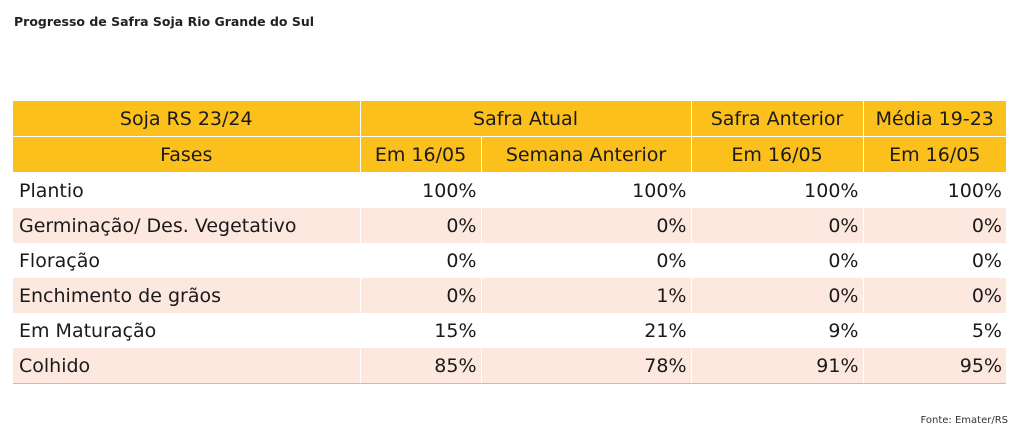 Image resolution: width=1024 pixels, height=443 pixels. Describe the element at coordinates (776, 366) in the screenshot. I see `table-cell: 91%` at that location.